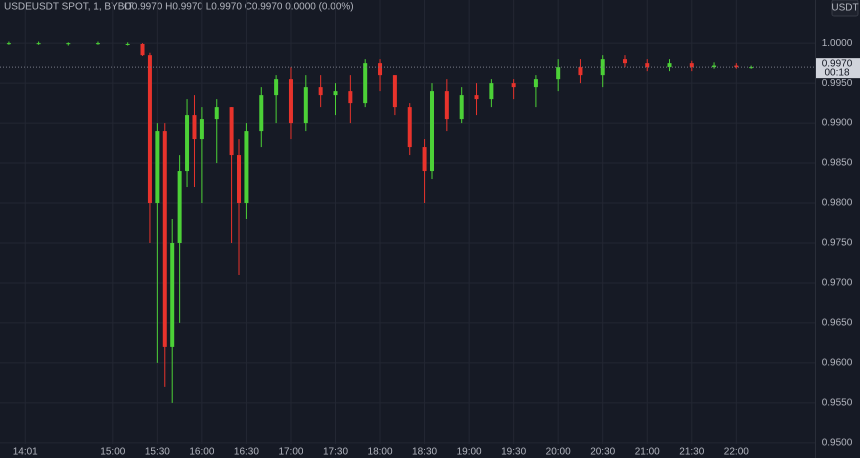  What do you see at coordinates (558, 452) in the screenshot?
I see `x-tick-label: 20:00` at bounding box center [558, 452].